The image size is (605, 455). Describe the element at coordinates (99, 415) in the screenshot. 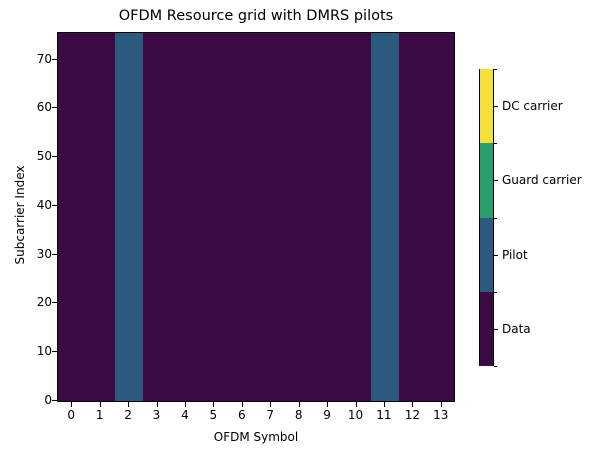

I see `x-tick-label: 1` at that location.